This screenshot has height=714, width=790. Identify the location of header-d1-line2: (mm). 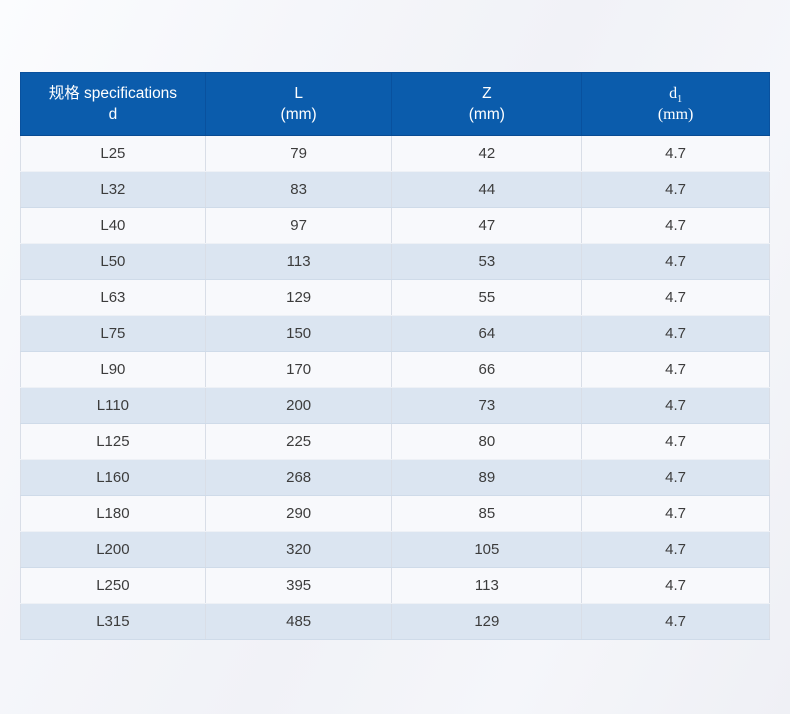
(675, 114).